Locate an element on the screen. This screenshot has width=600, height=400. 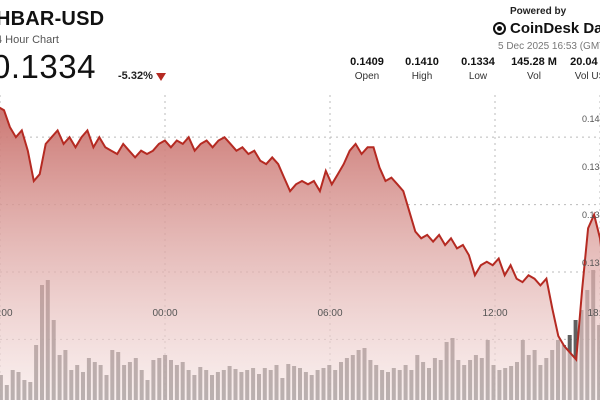
price-change-percent: -5.32% is located at coordinates (135, 76).